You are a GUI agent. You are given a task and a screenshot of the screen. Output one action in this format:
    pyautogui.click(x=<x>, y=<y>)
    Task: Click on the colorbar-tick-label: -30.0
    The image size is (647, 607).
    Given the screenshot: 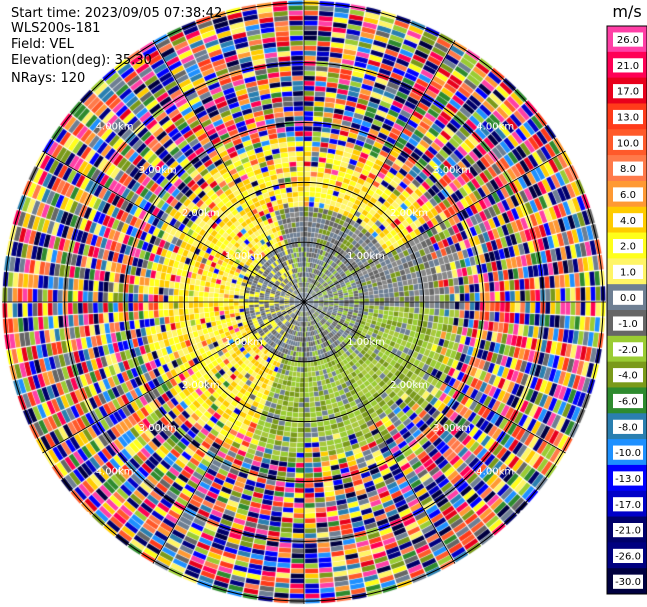 What is the action you would take?
    pyautogui.click(x=628, y=582)
    